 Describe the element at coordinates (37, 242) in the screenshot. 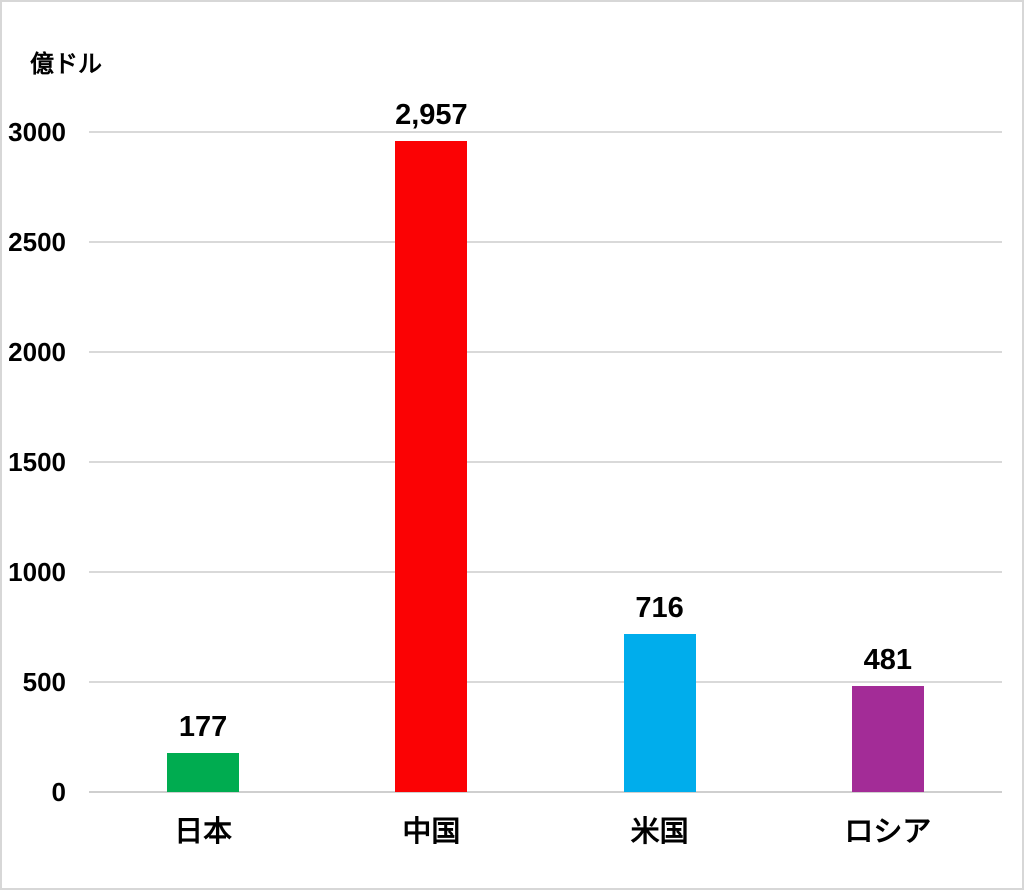

I see `y-tick-label: 2500` at that location.